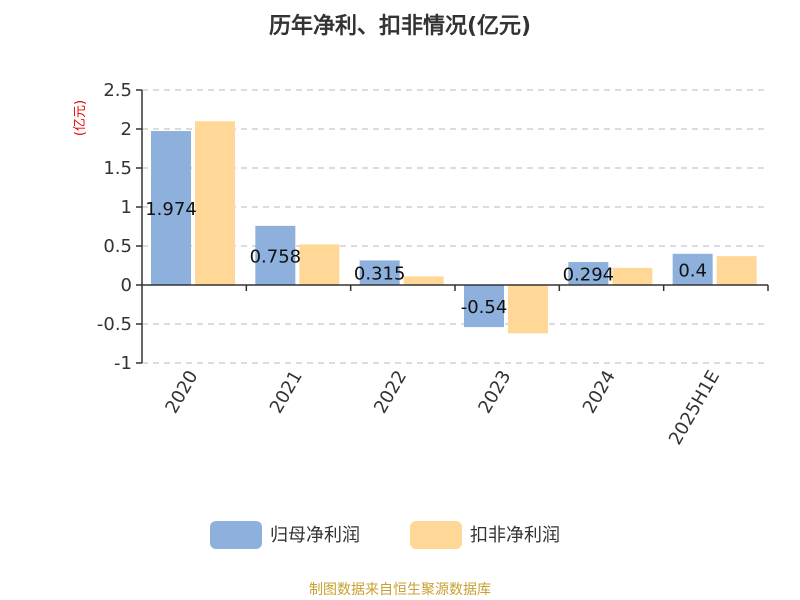 The image size is (800, 600). I want to click on x-tick-label: 2023, so click(494, 392).